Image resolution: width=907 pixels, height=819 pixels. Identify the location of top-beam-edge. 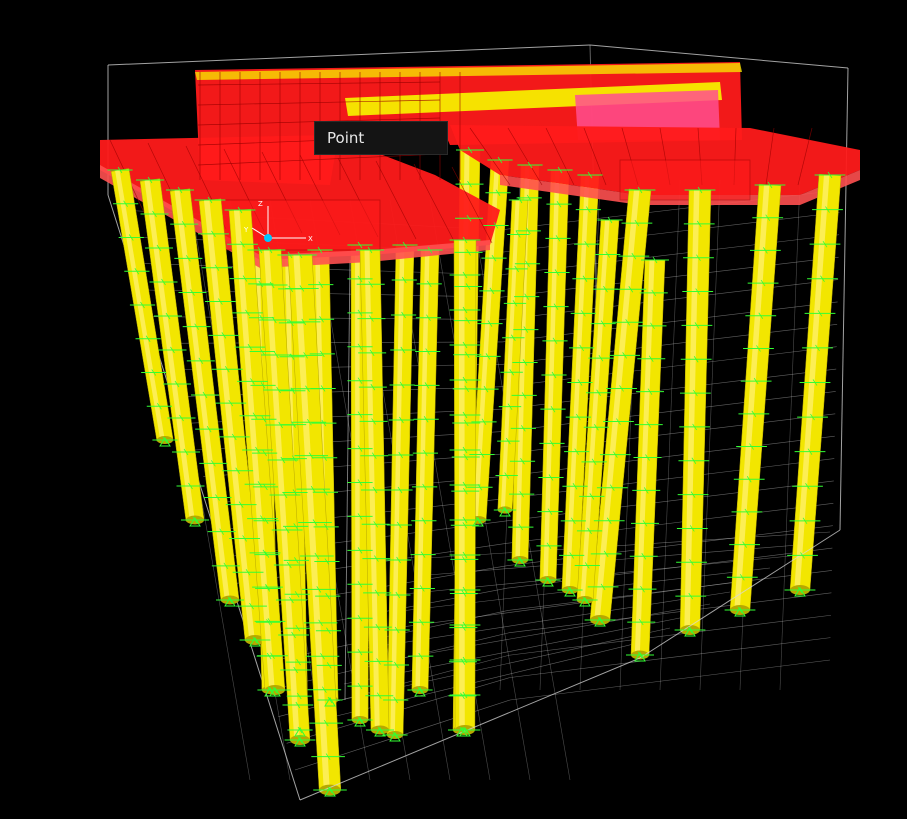
(468, 71).